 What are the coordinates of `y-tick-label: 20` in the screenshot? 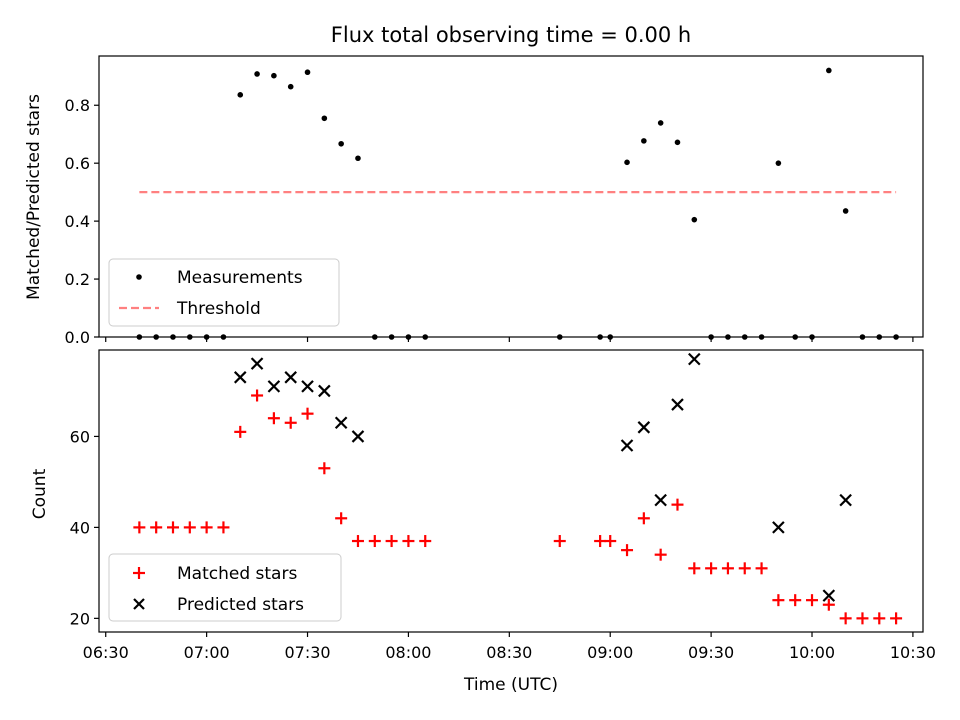 It's located at (80, 618).